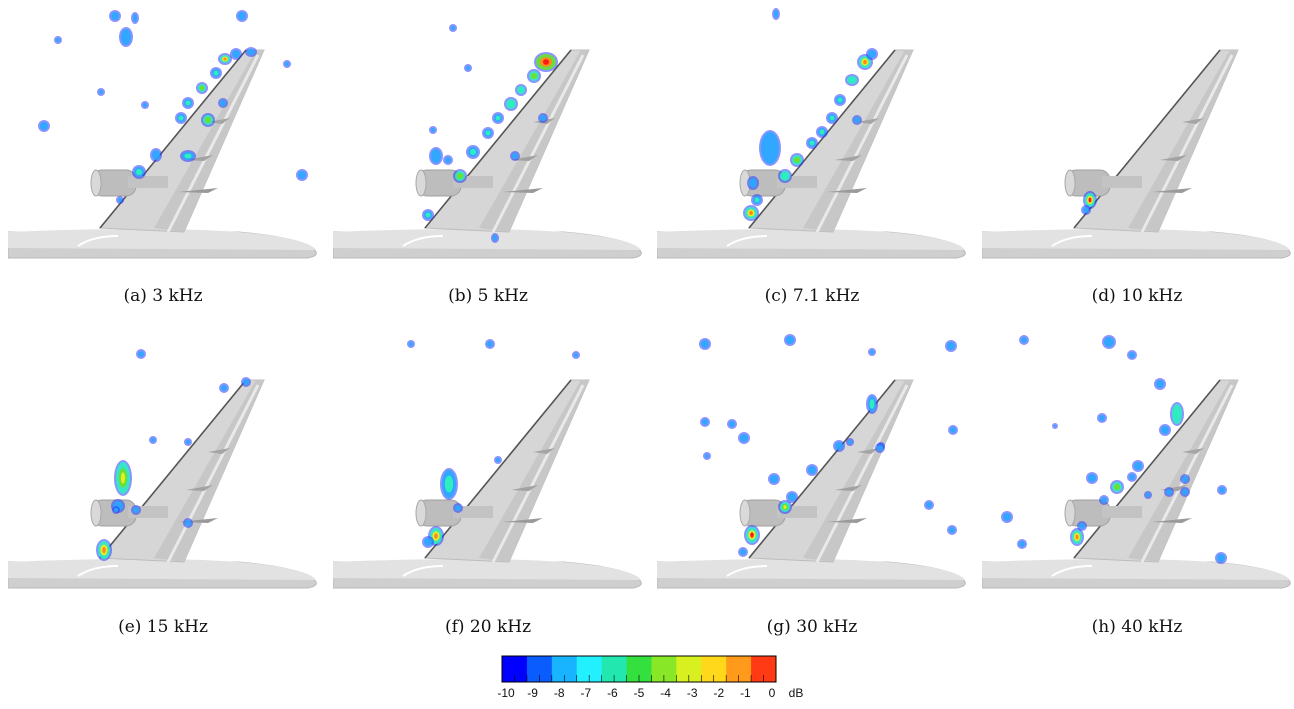  I want to click on caption-c: (c) 7.1 kHz, so click(812, 296).